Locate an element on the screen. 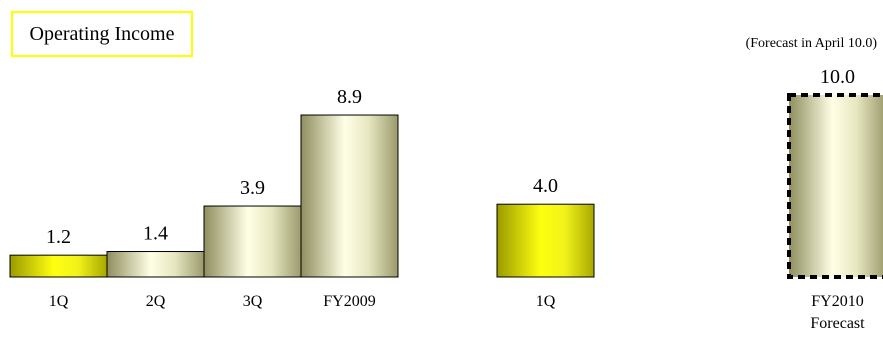 Image resolution: width=883 pixels, height=339 pixels. category-label: 2Q is located at coordinates (156, 301).